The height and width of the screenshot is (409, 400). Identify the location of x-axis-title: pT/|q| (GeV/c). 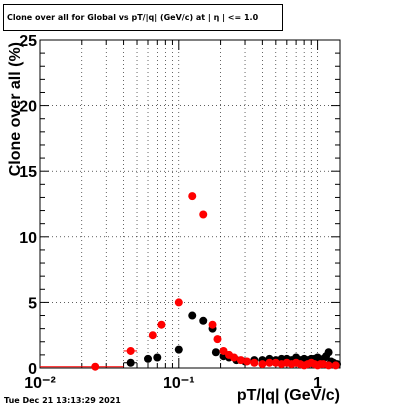
(288, 395).